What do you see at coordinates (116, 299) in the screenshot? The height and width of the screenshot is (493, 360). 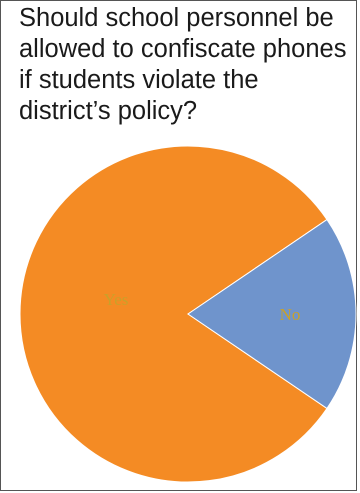 I see `slice-label-yes: Yes` at bounding box center [116, 299].